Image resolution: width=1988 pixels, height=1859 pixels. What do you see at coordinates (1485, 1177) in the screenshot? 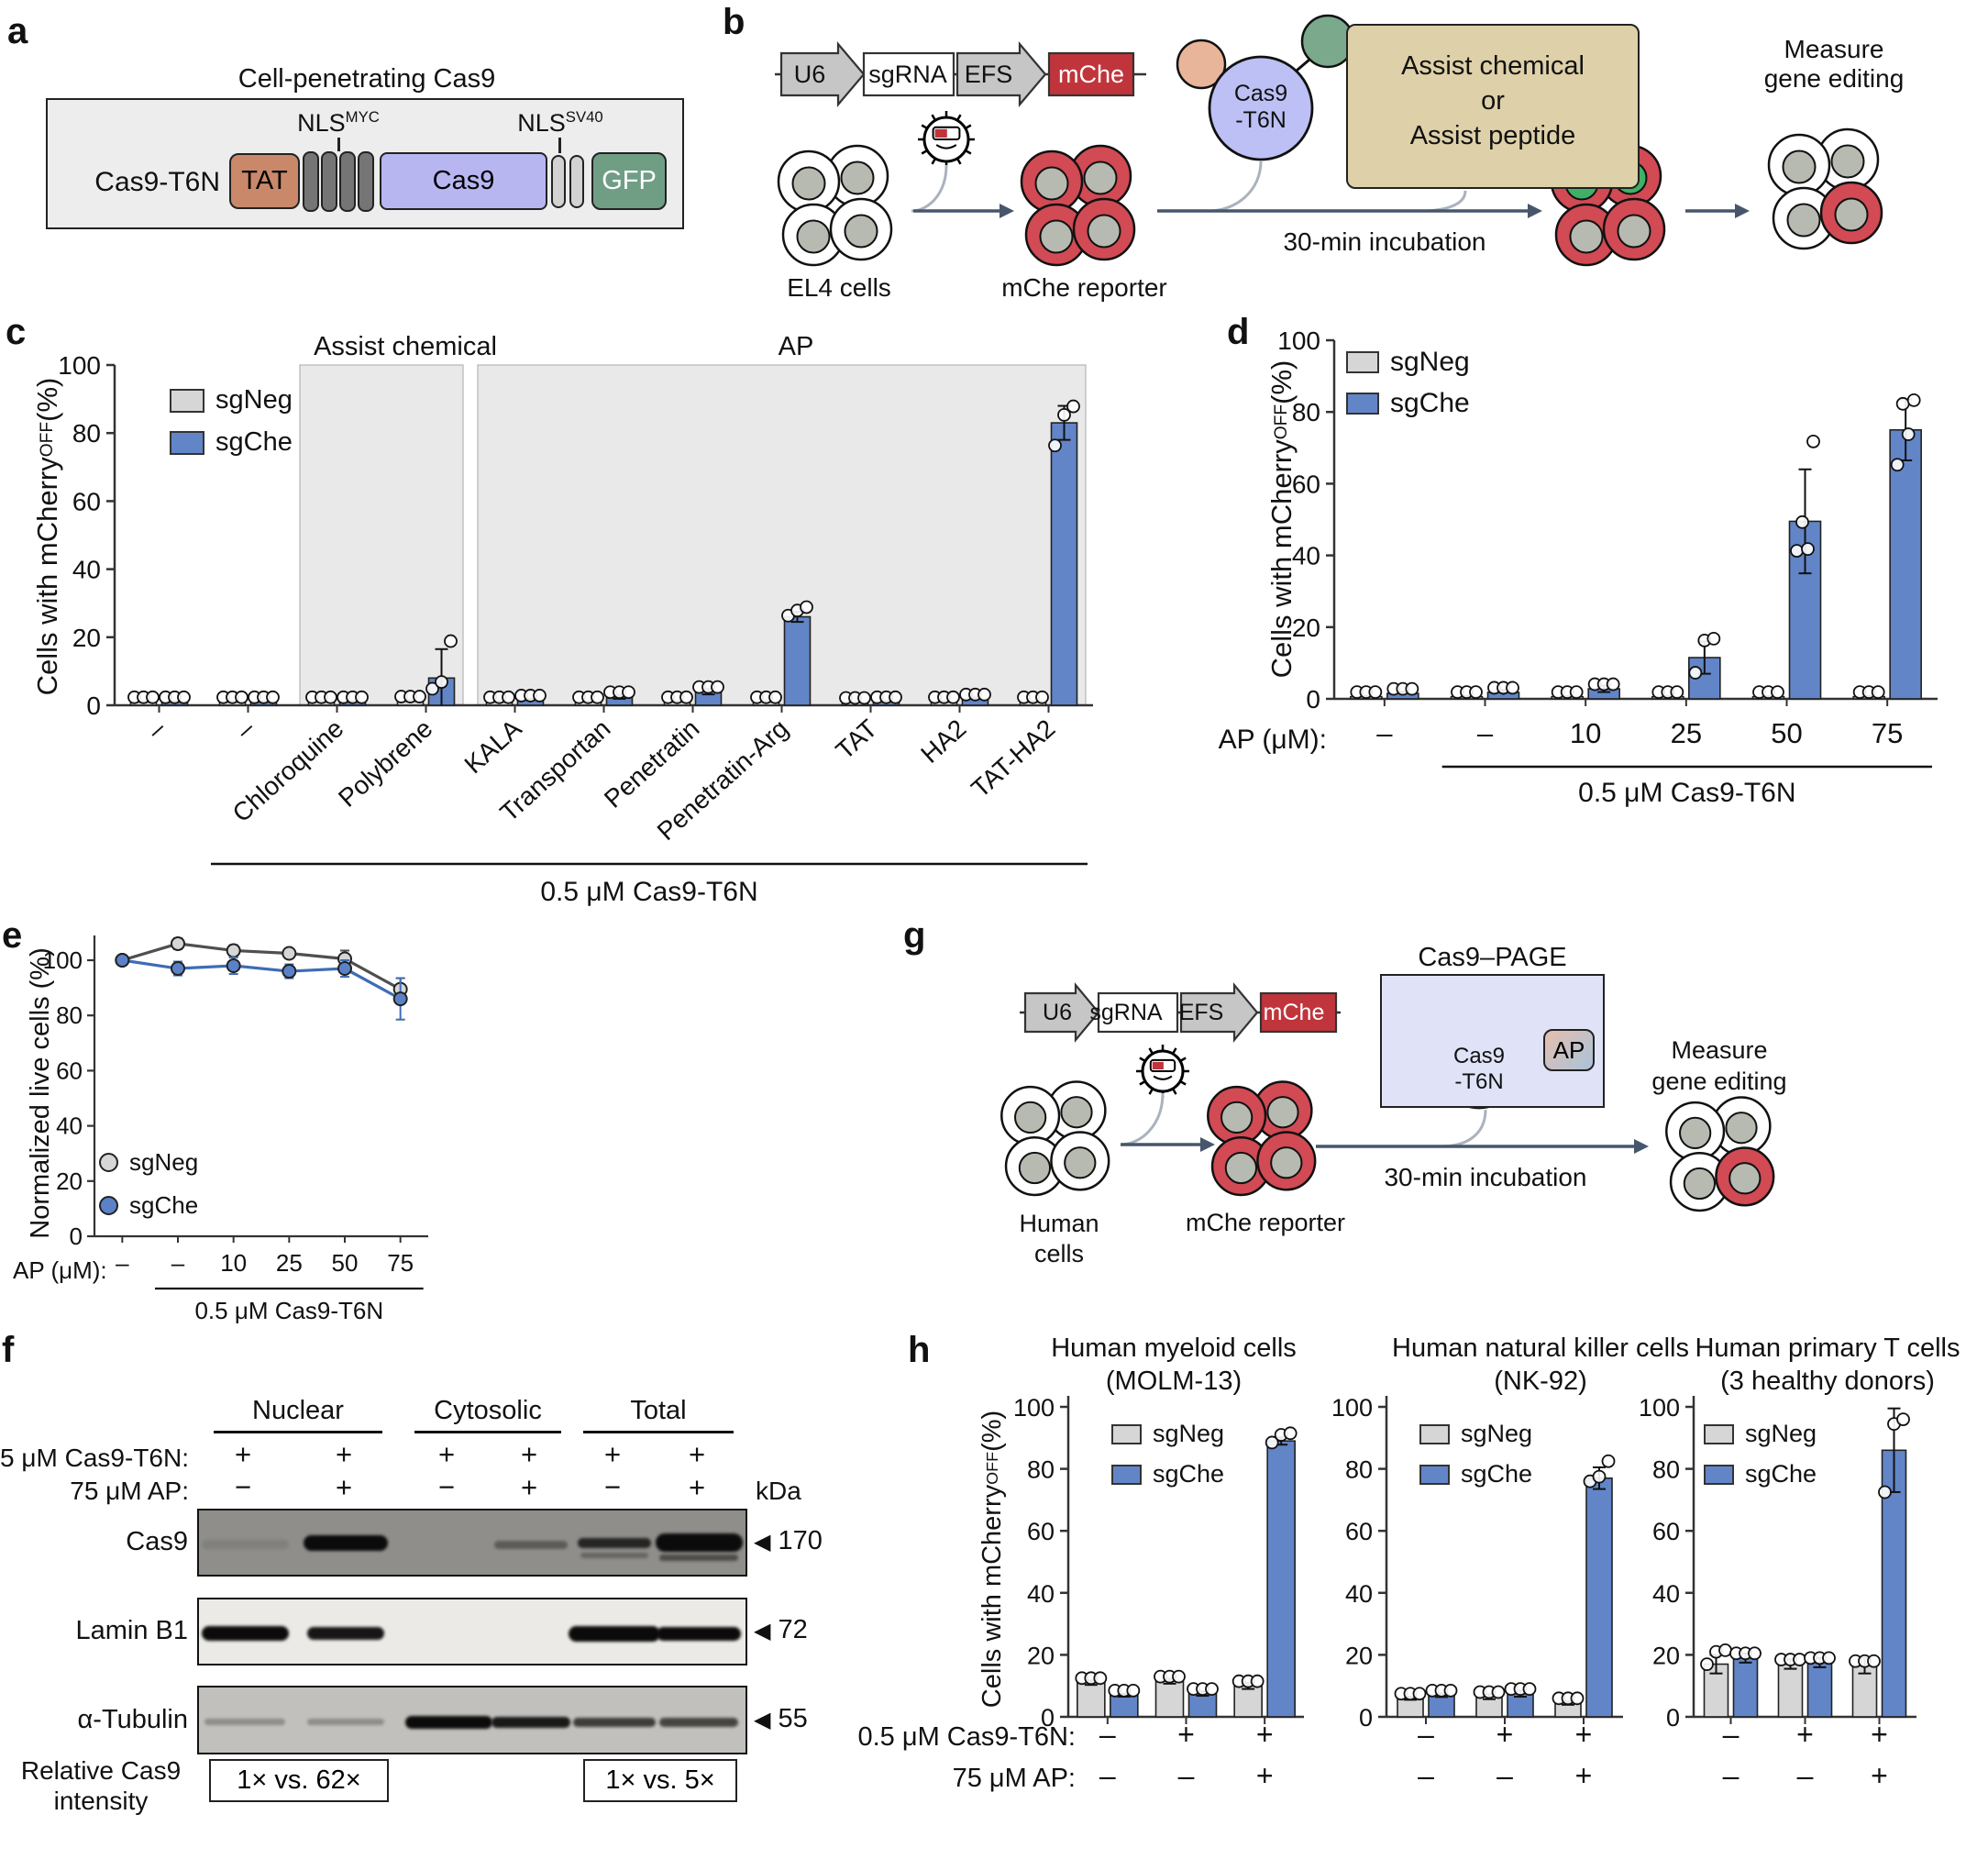
I see `incubation-label-g: 30-min incubation` at bounding box center [1485, 1177].